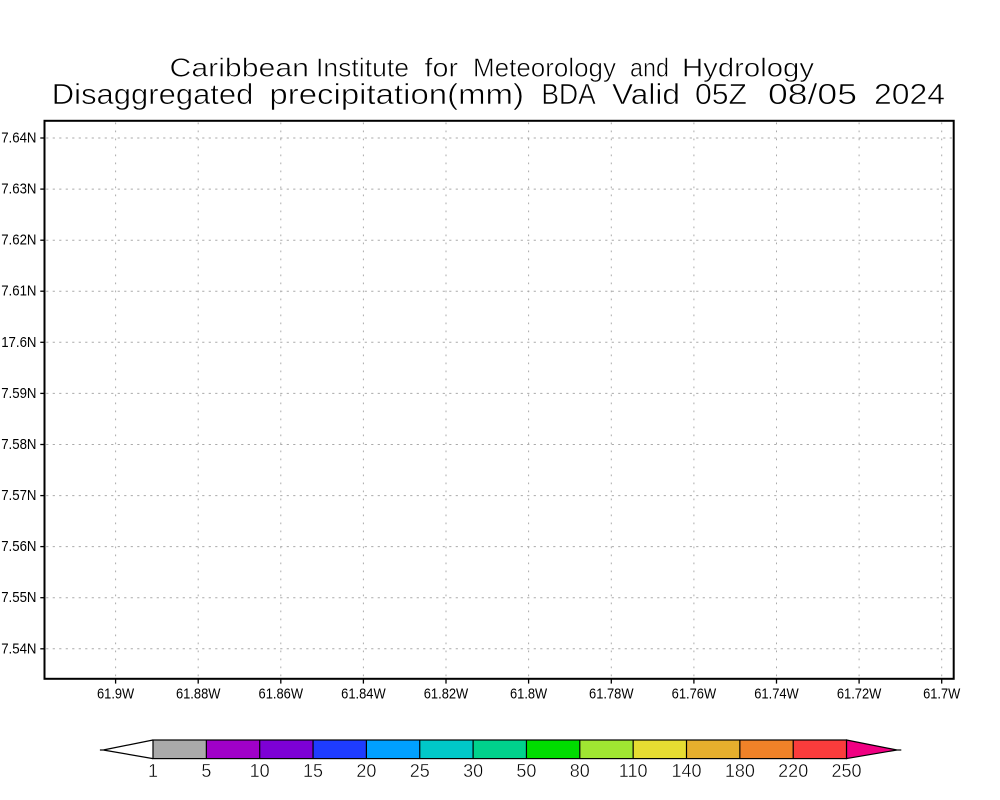  What do you see at coordinates (748, 67) in the screenshot?
I see `svg-text: Hydrology` at bounding box center [748, 67].